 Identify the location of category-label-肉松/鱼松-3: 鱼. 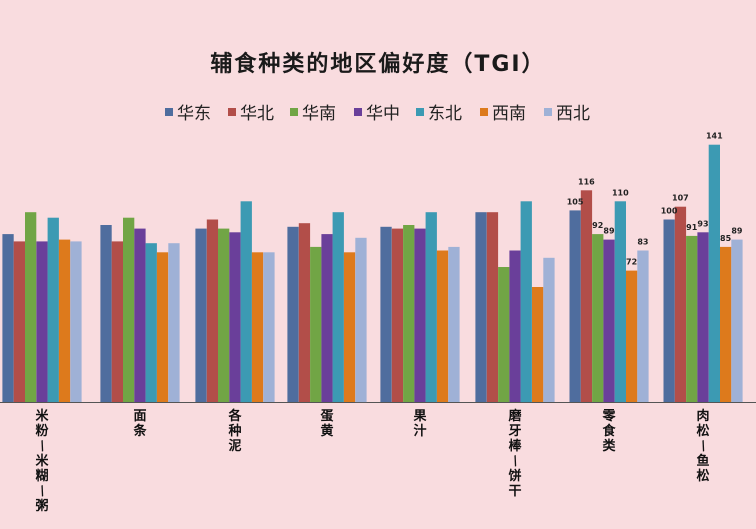
(702, 461).